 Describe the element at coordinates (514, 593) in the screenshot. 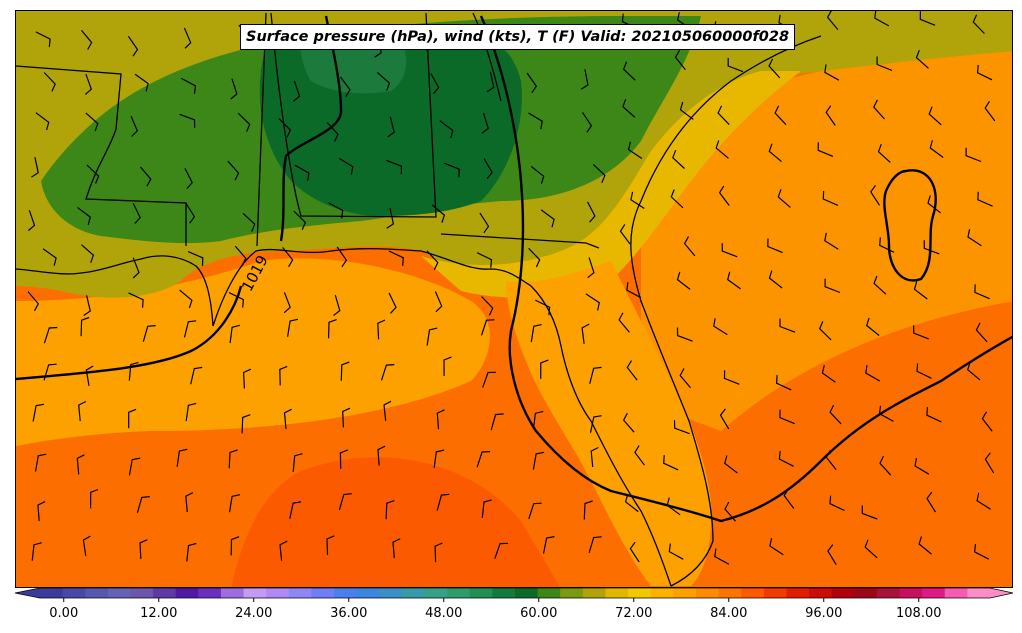

I see `colorbar-swatches` at that location.